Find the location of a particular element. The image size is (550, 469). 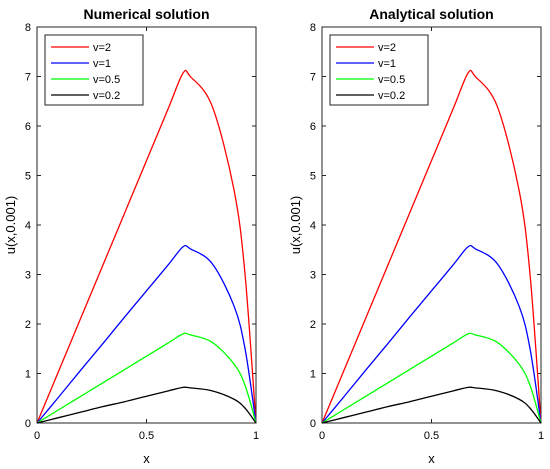

chart-title: Numerical solution is located at coordinates (146, 14).